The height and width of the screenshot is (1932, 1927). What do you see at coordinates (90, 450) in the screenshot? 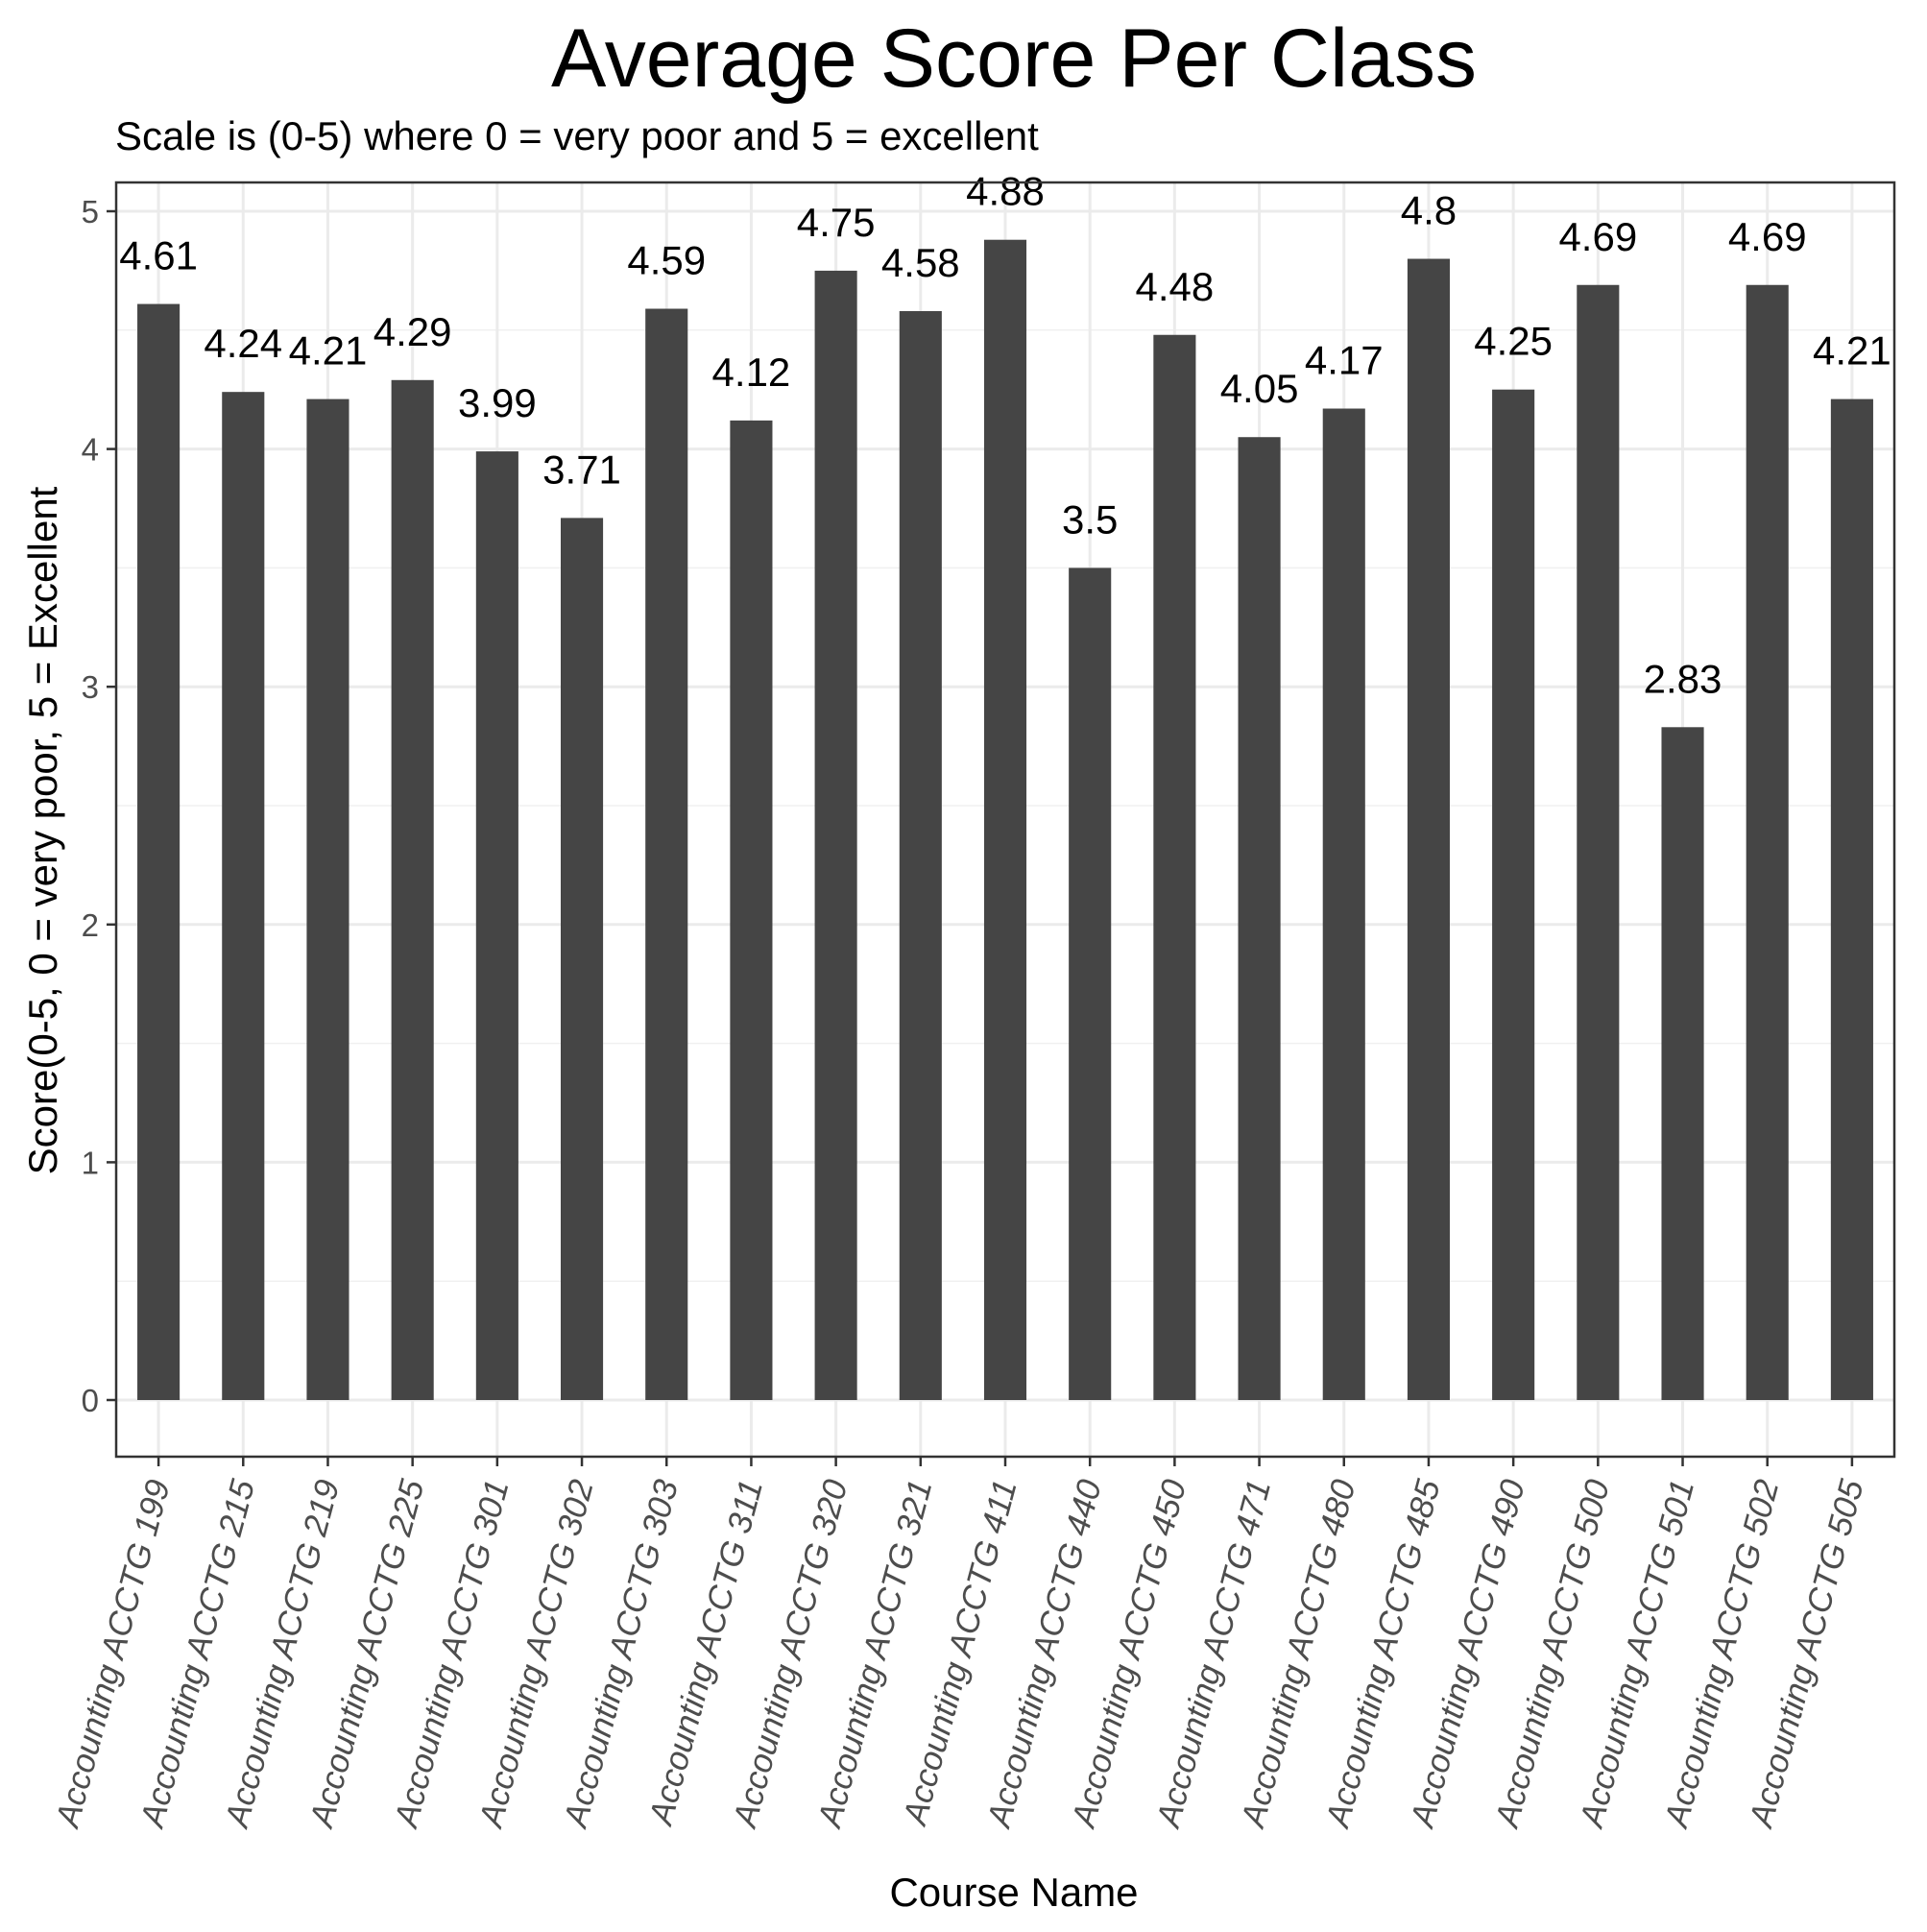
I see `y-tick-label: 4` at bounding box center [90, 450].